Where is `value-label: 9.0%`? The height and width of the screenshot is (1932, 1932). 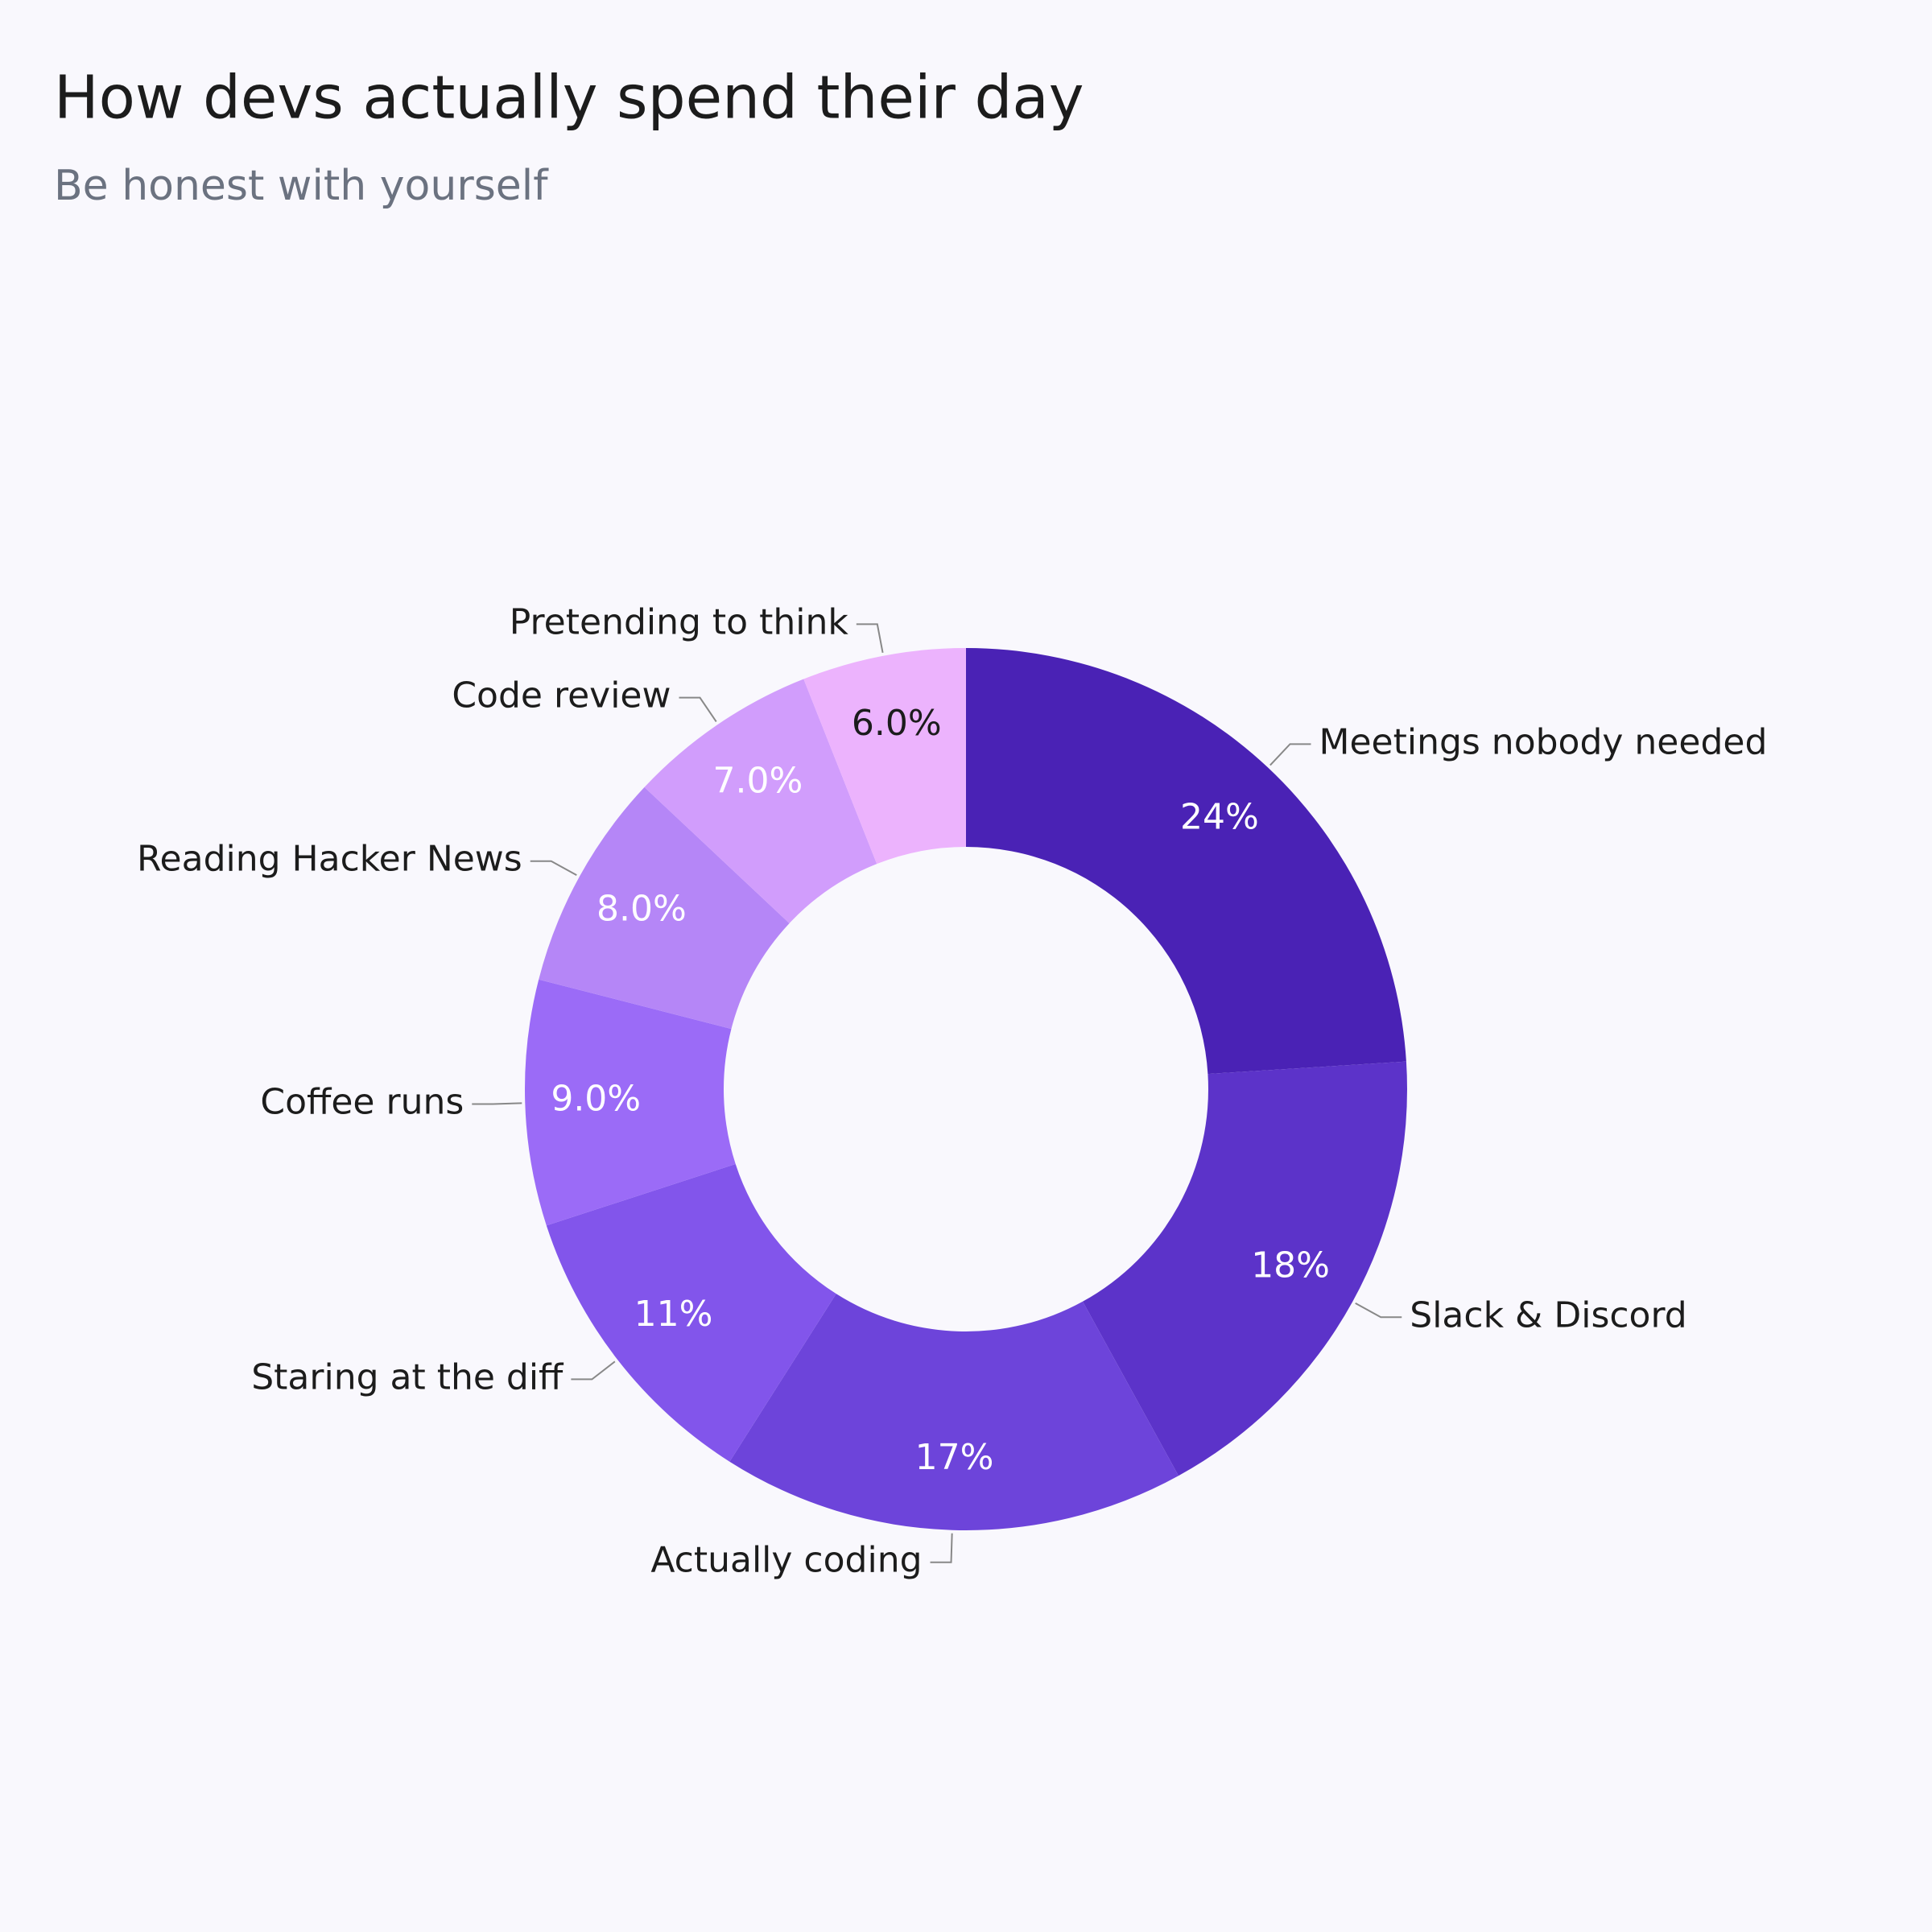 value-label: 9.0% is located at coordinates (596, 1098).